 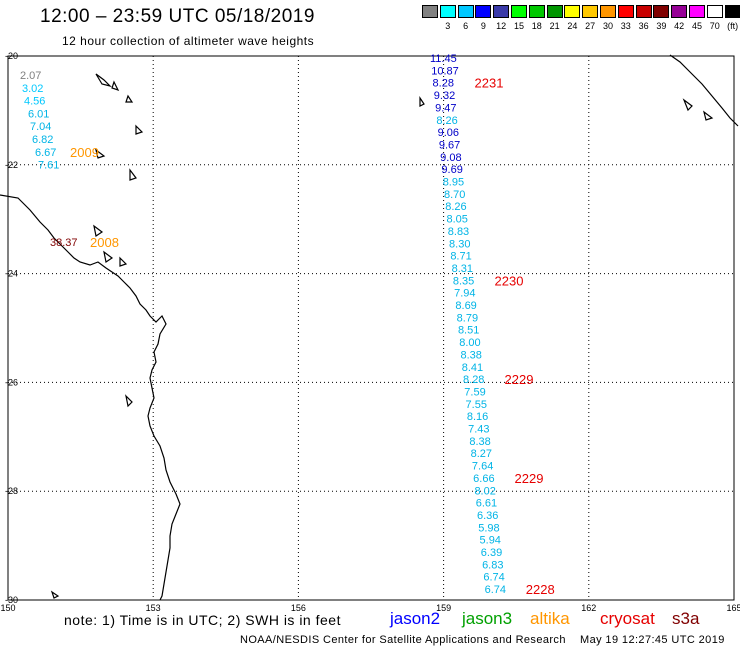 What do you see at coordinates (451, 170) in the screenshot?
I see `track-value: 9.69` at bounding box center [451, 170].